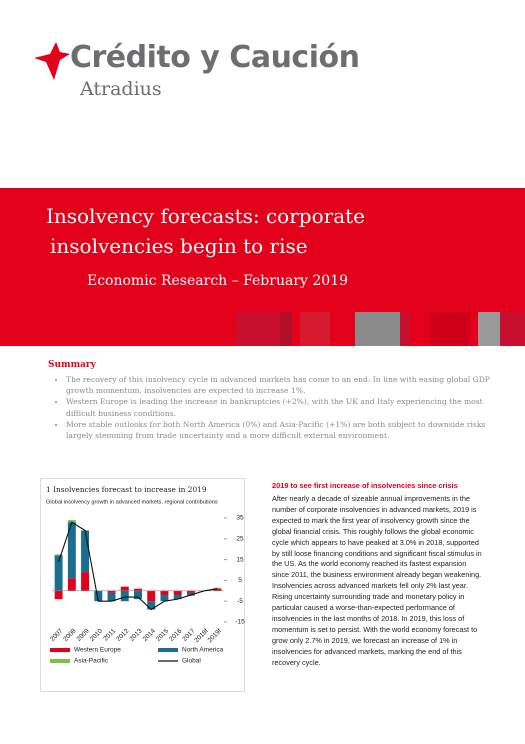 This screenshot has height=744, width=525. I want to click on y-tick-label: -5, so click(240, 601).